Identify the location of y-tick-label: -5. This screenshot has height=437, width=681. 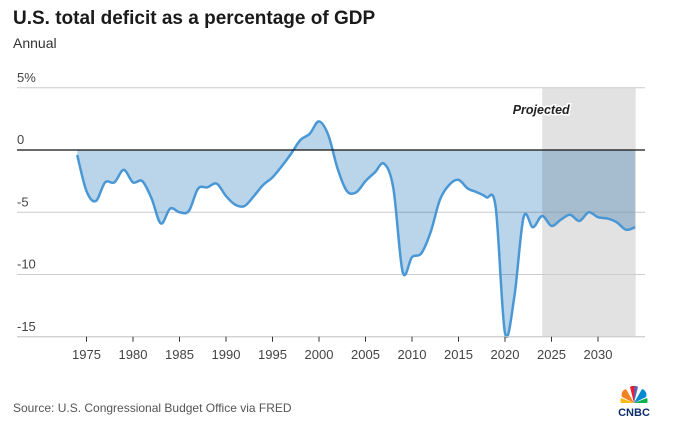
(23, 201).